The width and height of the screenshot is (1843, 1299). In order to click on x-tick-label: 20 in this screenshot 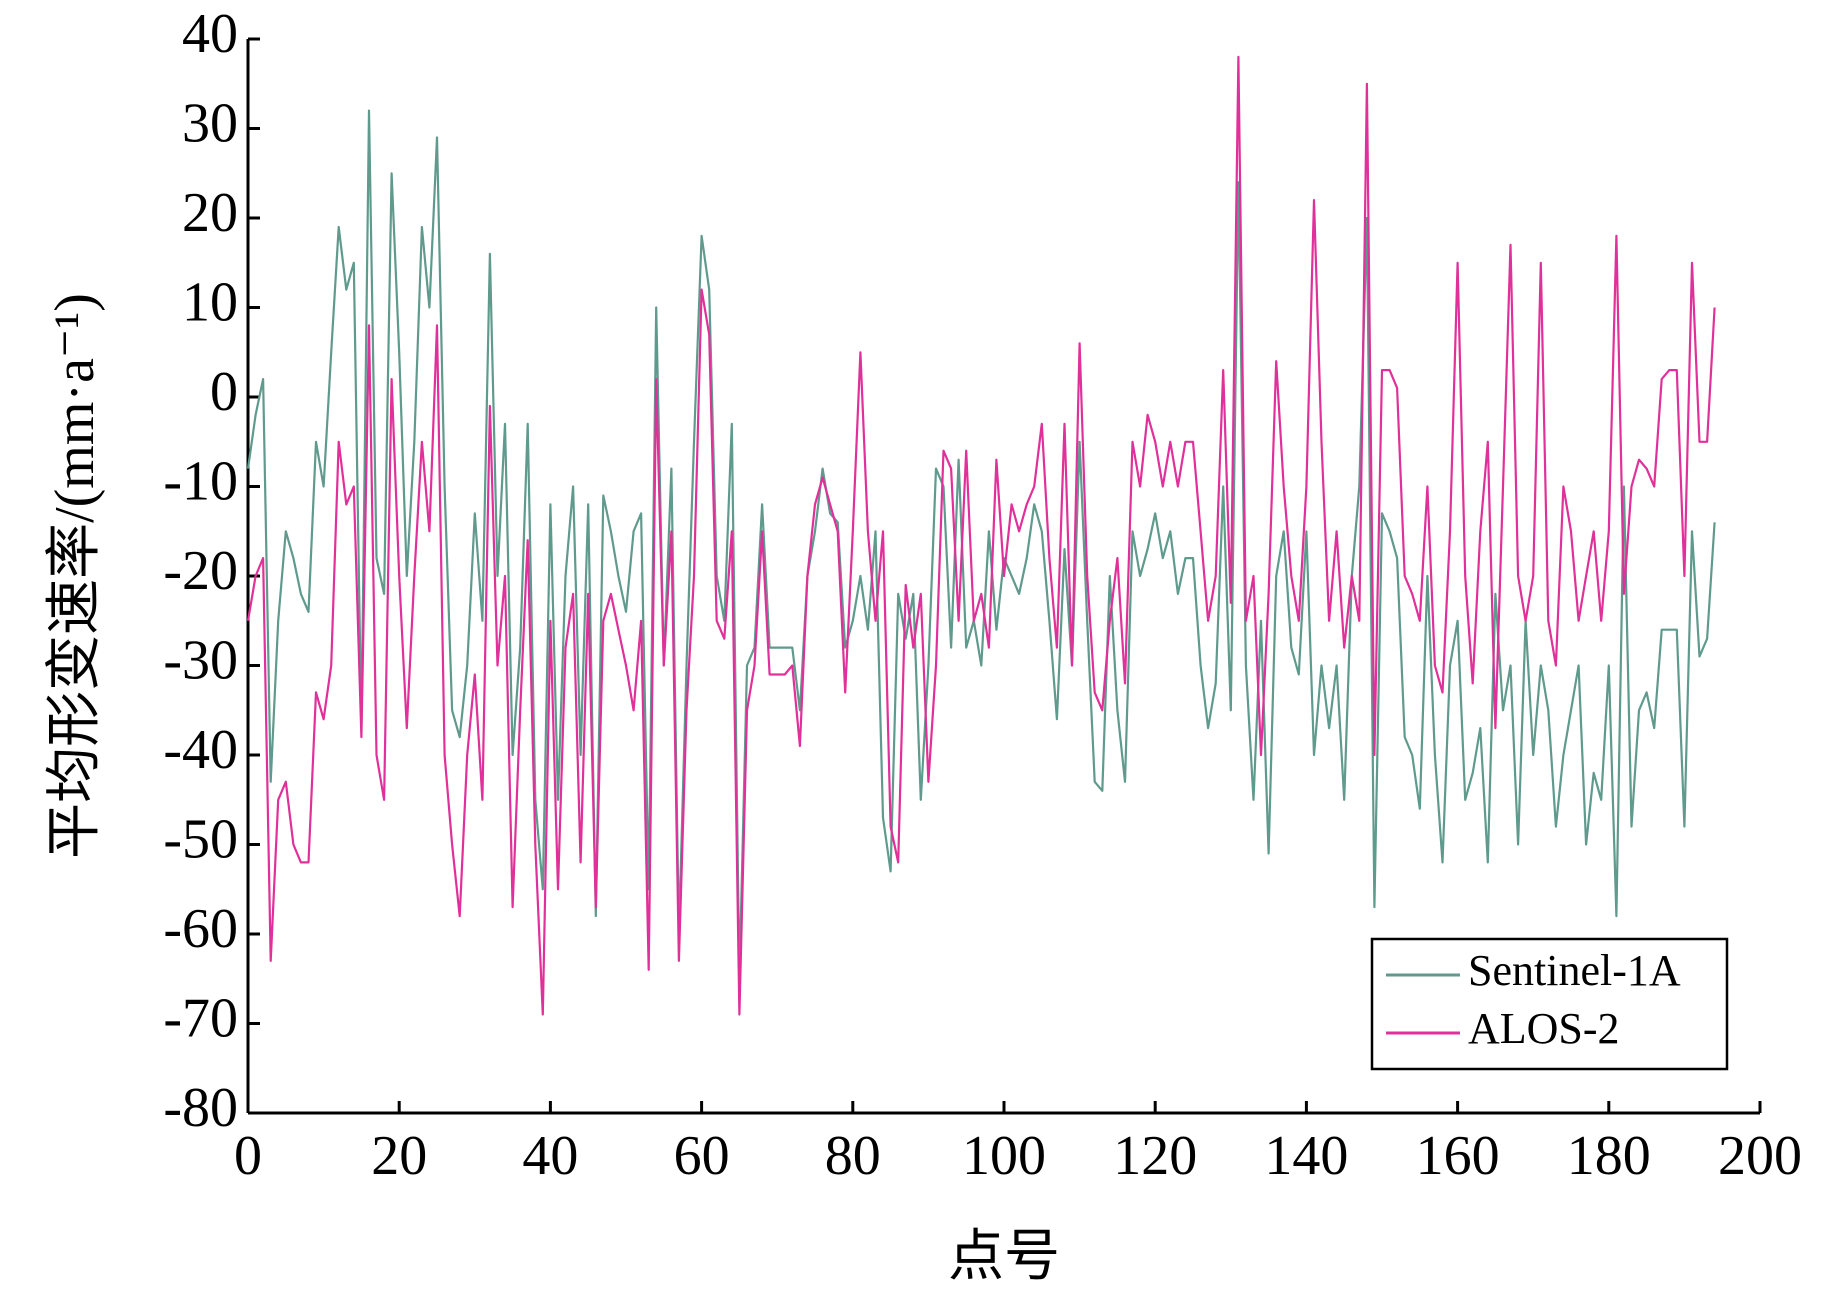, I will do `click(399, 1156)`.